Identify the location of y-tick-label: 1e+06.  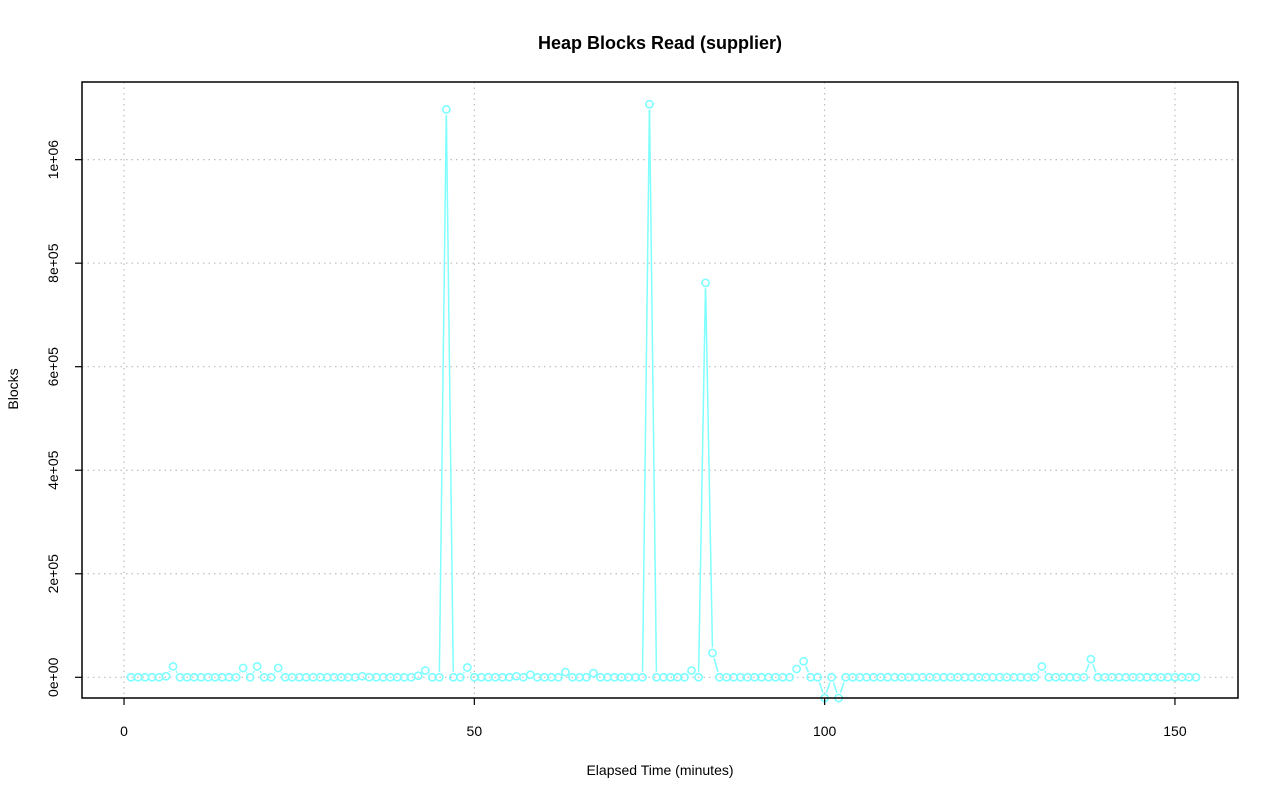
(53, 160).